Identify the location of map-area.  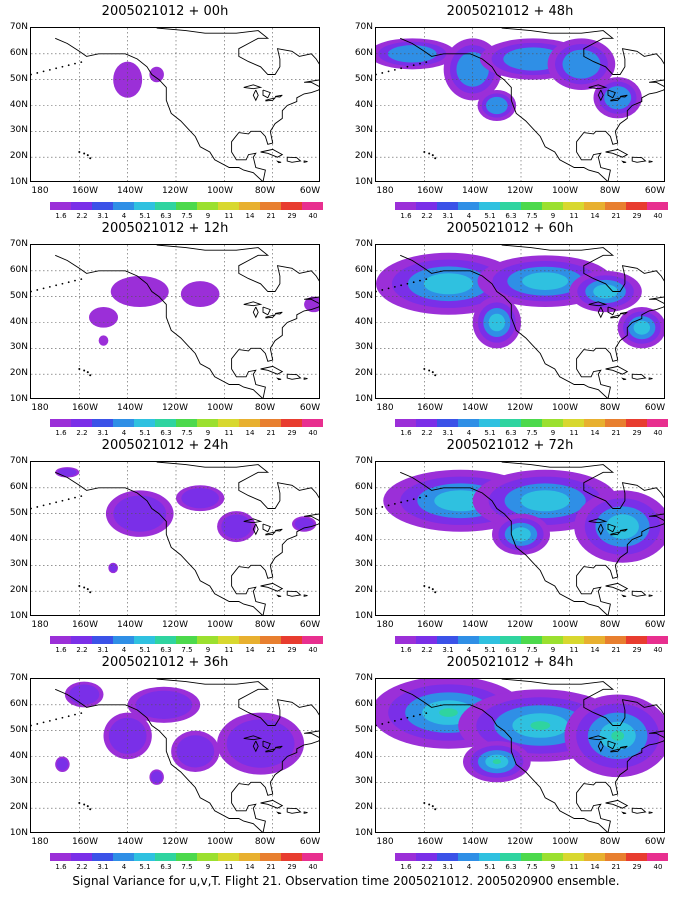
(175, 104).